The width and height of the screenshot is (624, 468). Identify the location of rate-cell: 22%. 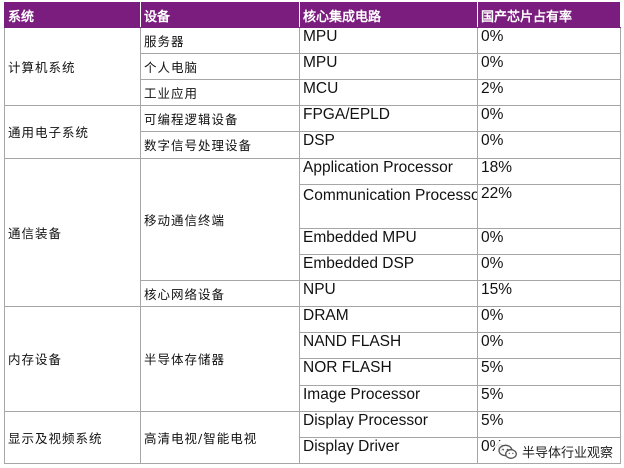
(549, 206).